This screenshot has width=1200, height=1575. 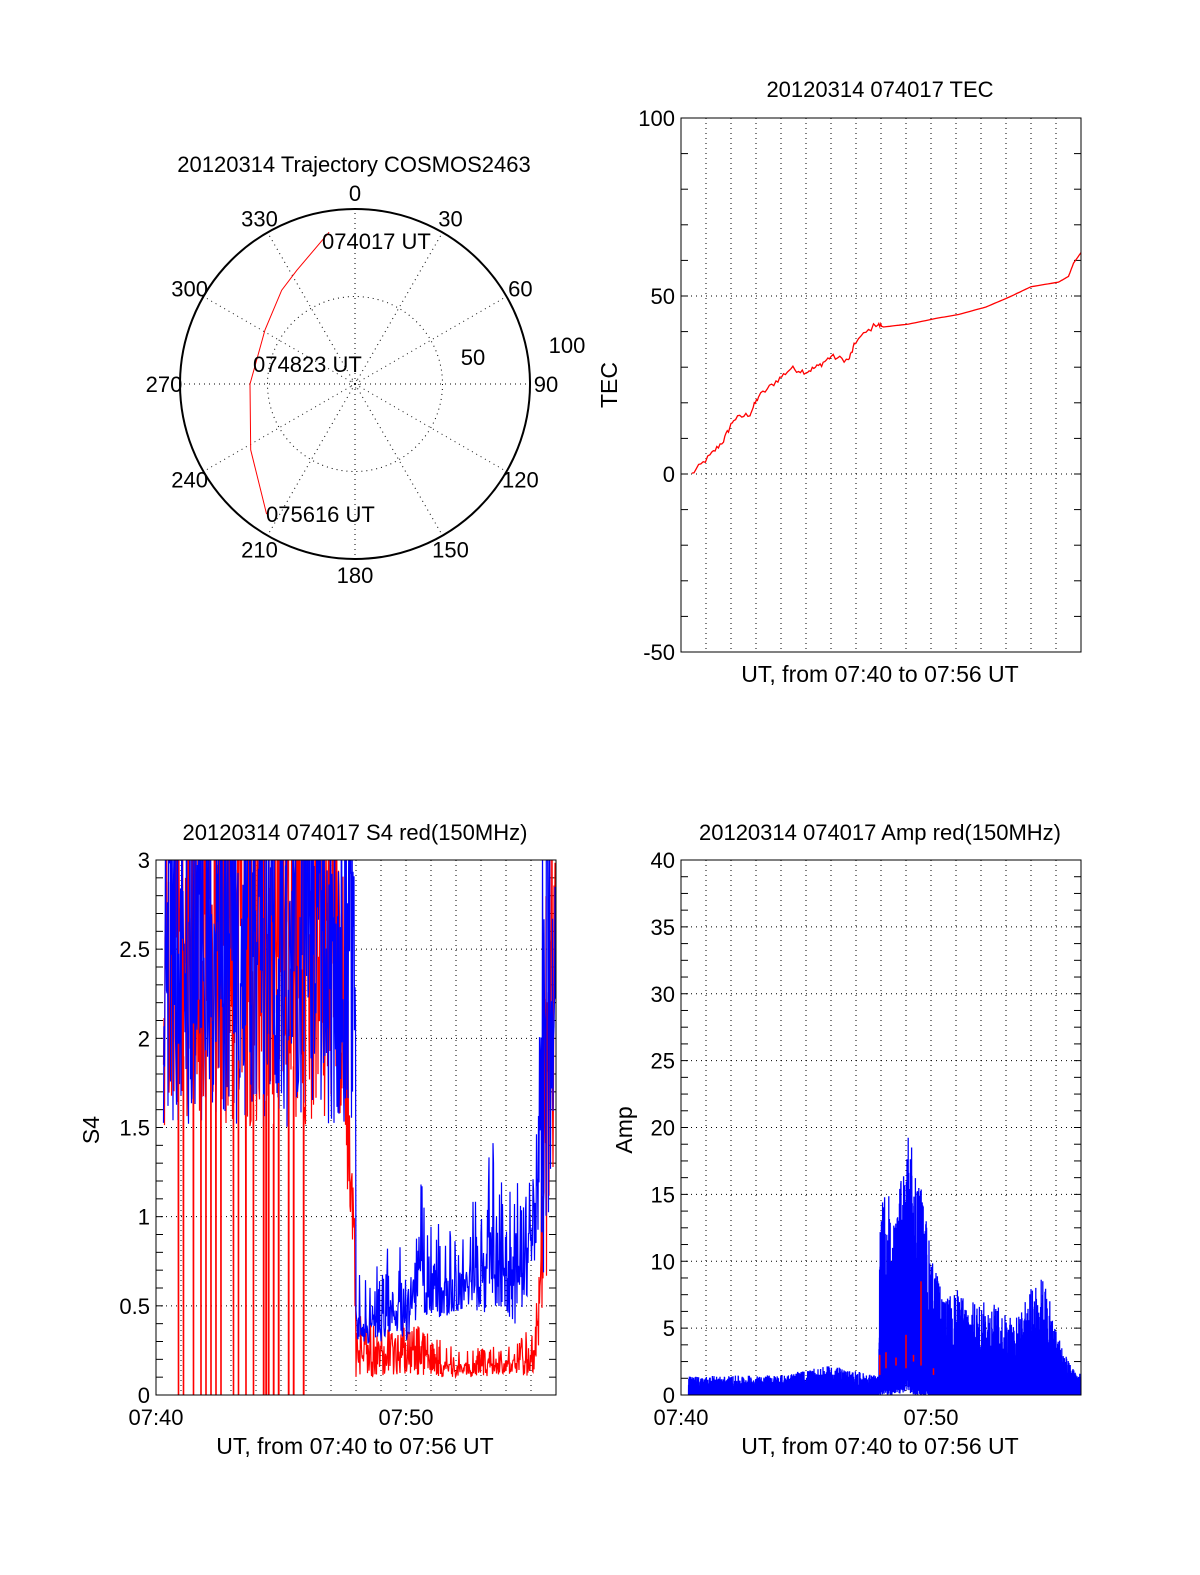 I want to click on y-tick-label: 35, so click(x=663, y=927).